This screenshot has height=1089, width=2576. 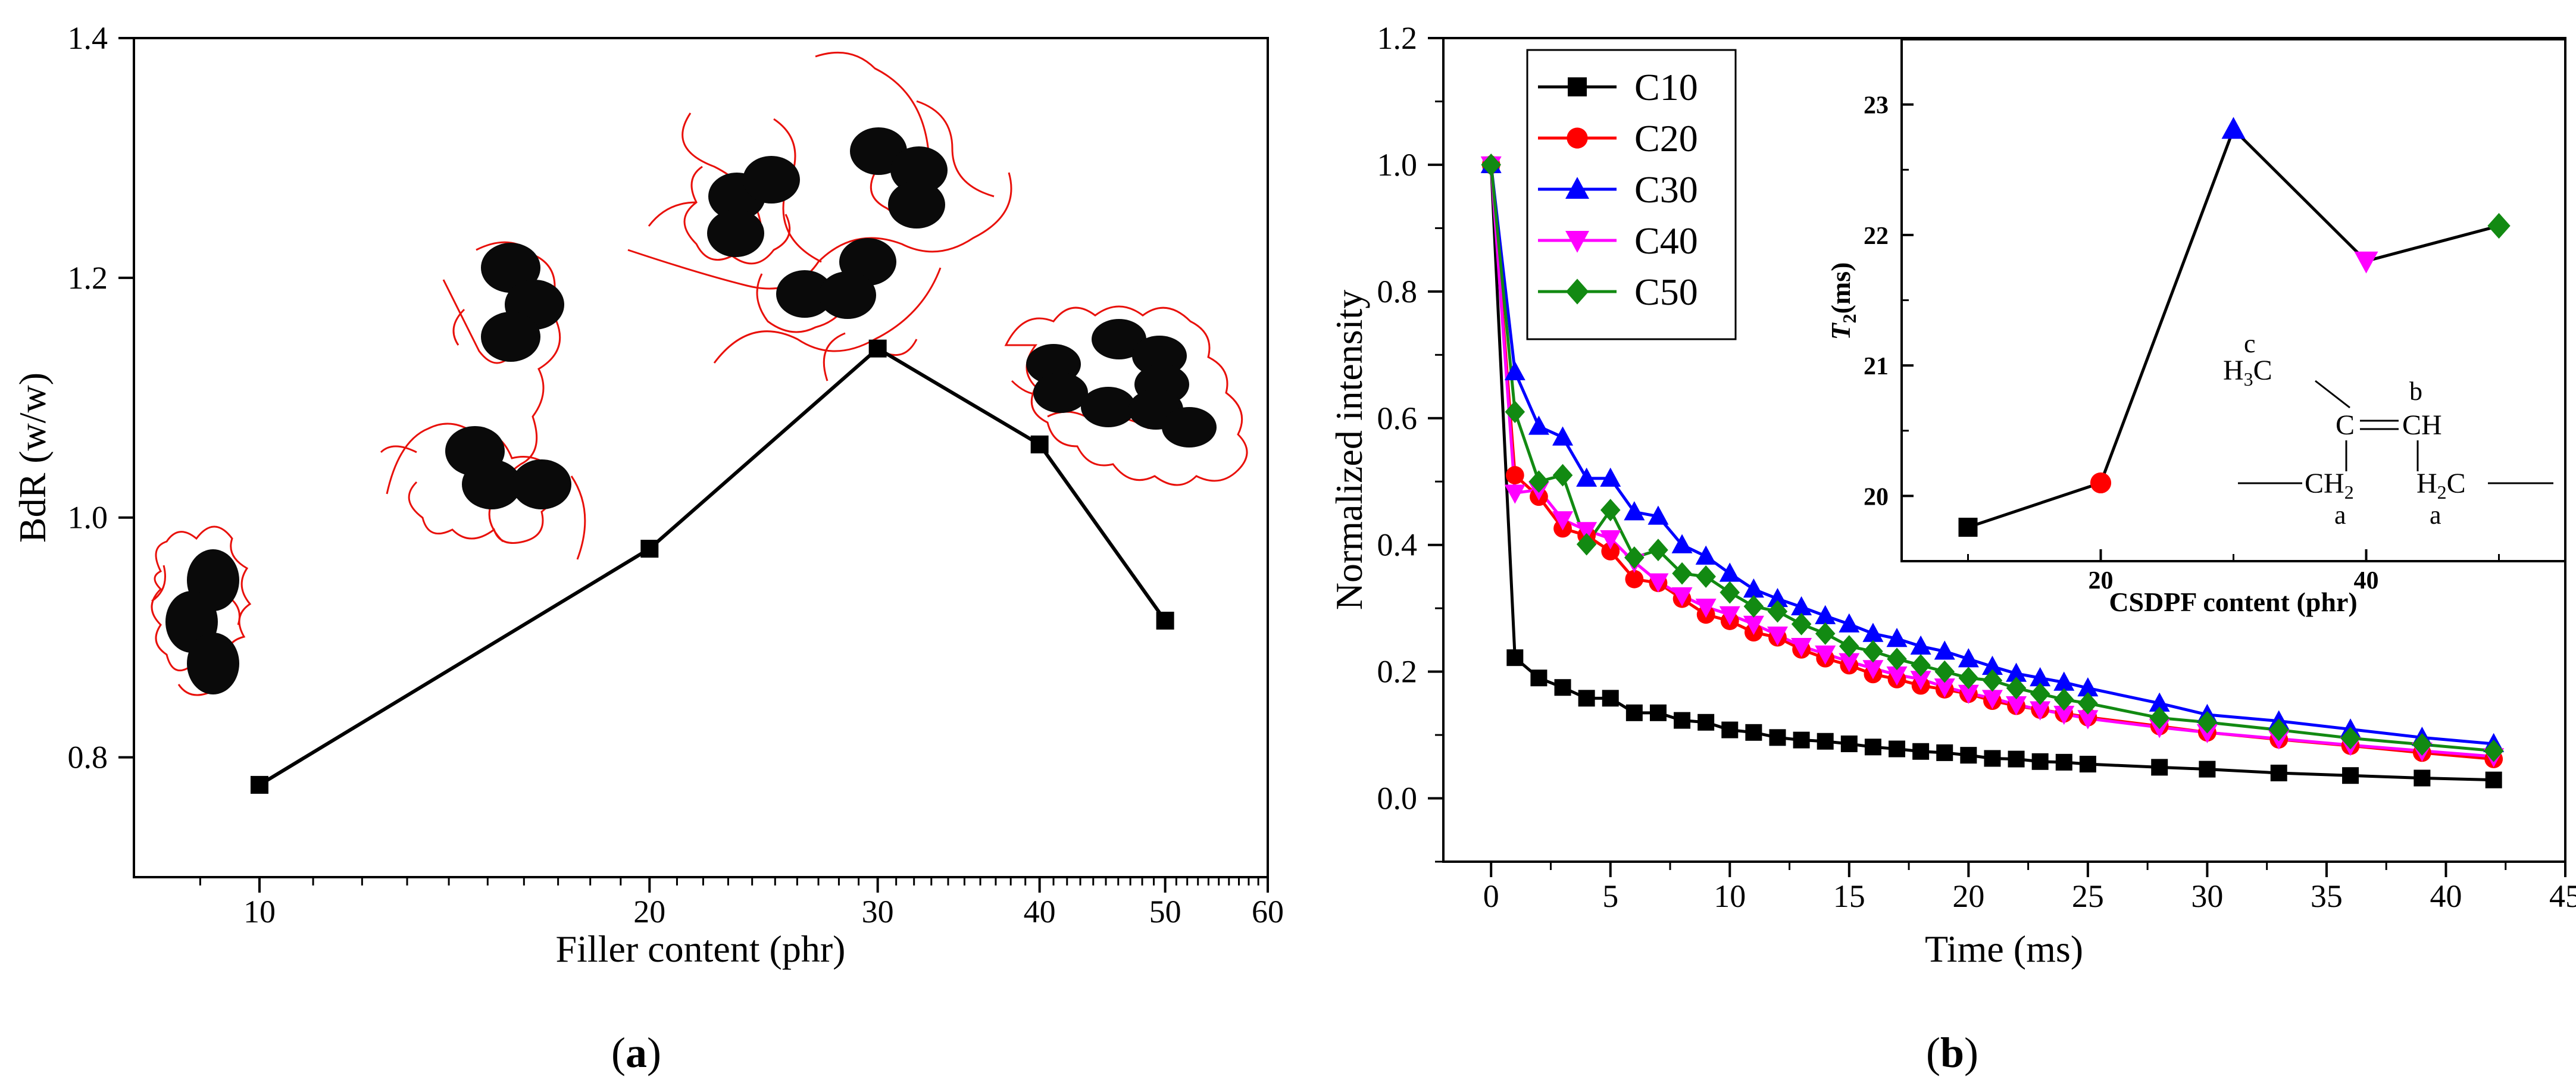 I want to click on chemical-structure: c H3C C b CH CH2 H2C a a, so click(x=2388, y=430).